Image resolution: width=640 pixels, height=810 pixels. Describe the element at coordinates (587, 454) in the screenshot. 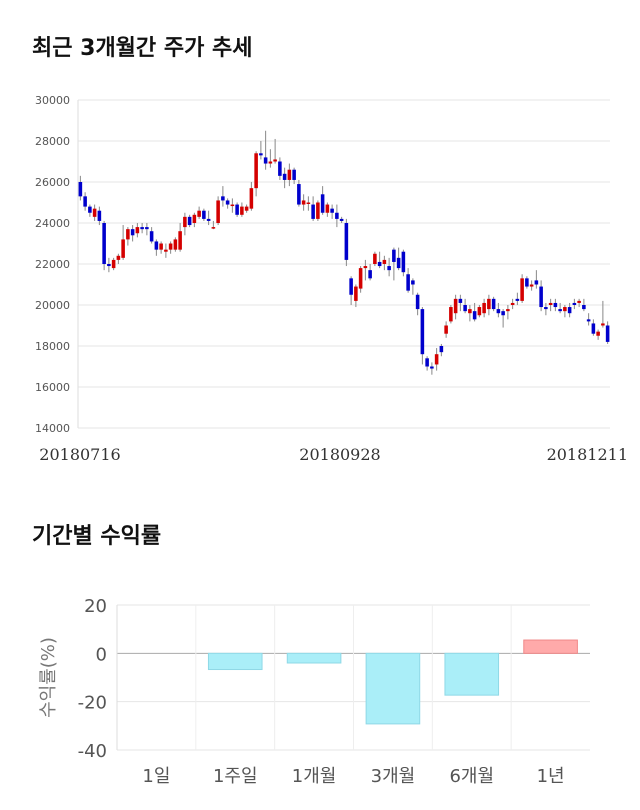

I see `x-date-label: 20181211` at that location.